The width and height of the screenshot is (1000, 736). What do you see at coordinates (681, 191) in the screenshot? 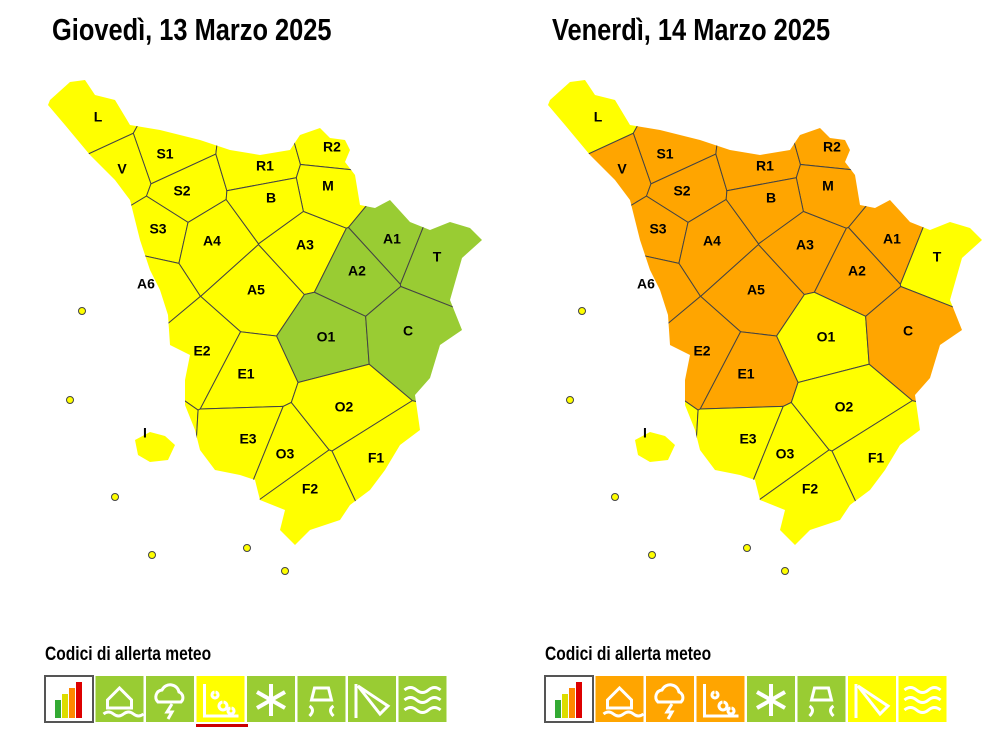
I see `zone-label: S2` at bounding box center [681, 191].